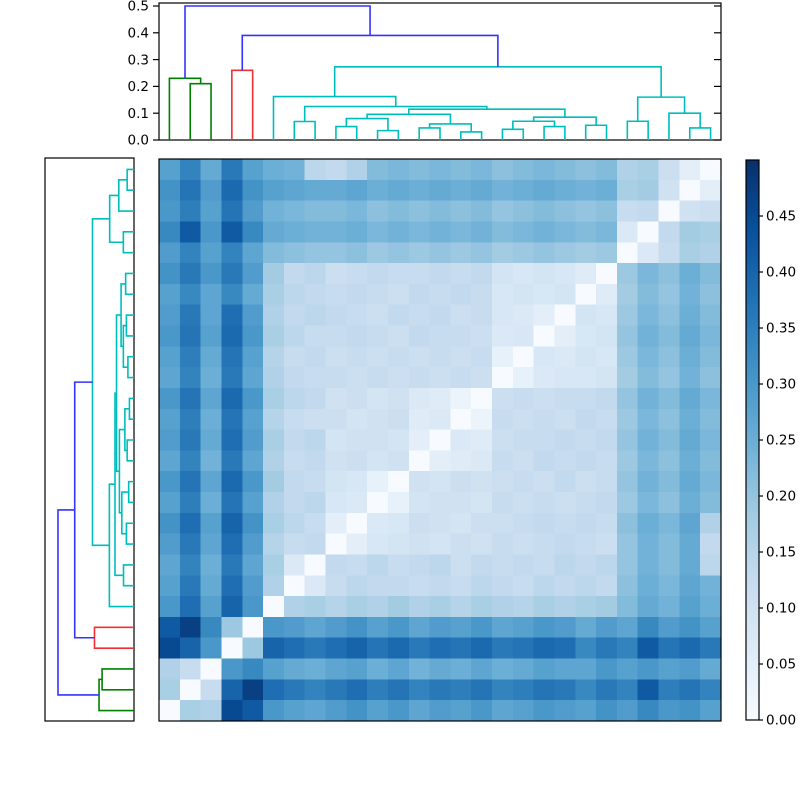  Describe the element at coordinates (781, 553) in the screenshot. I see `colorbar-tick-label: 0.15` at that location.